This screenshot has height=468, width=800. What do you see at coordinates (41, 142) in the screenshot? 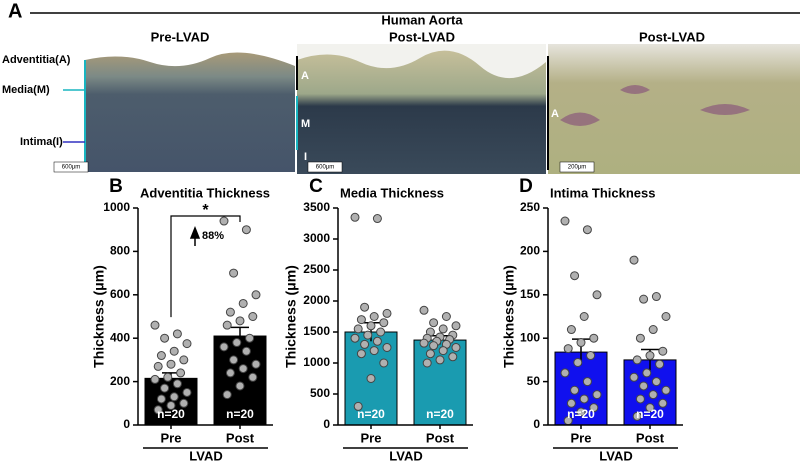
I see `layer-label: Intima(I)` at bounding box center [41, 142].